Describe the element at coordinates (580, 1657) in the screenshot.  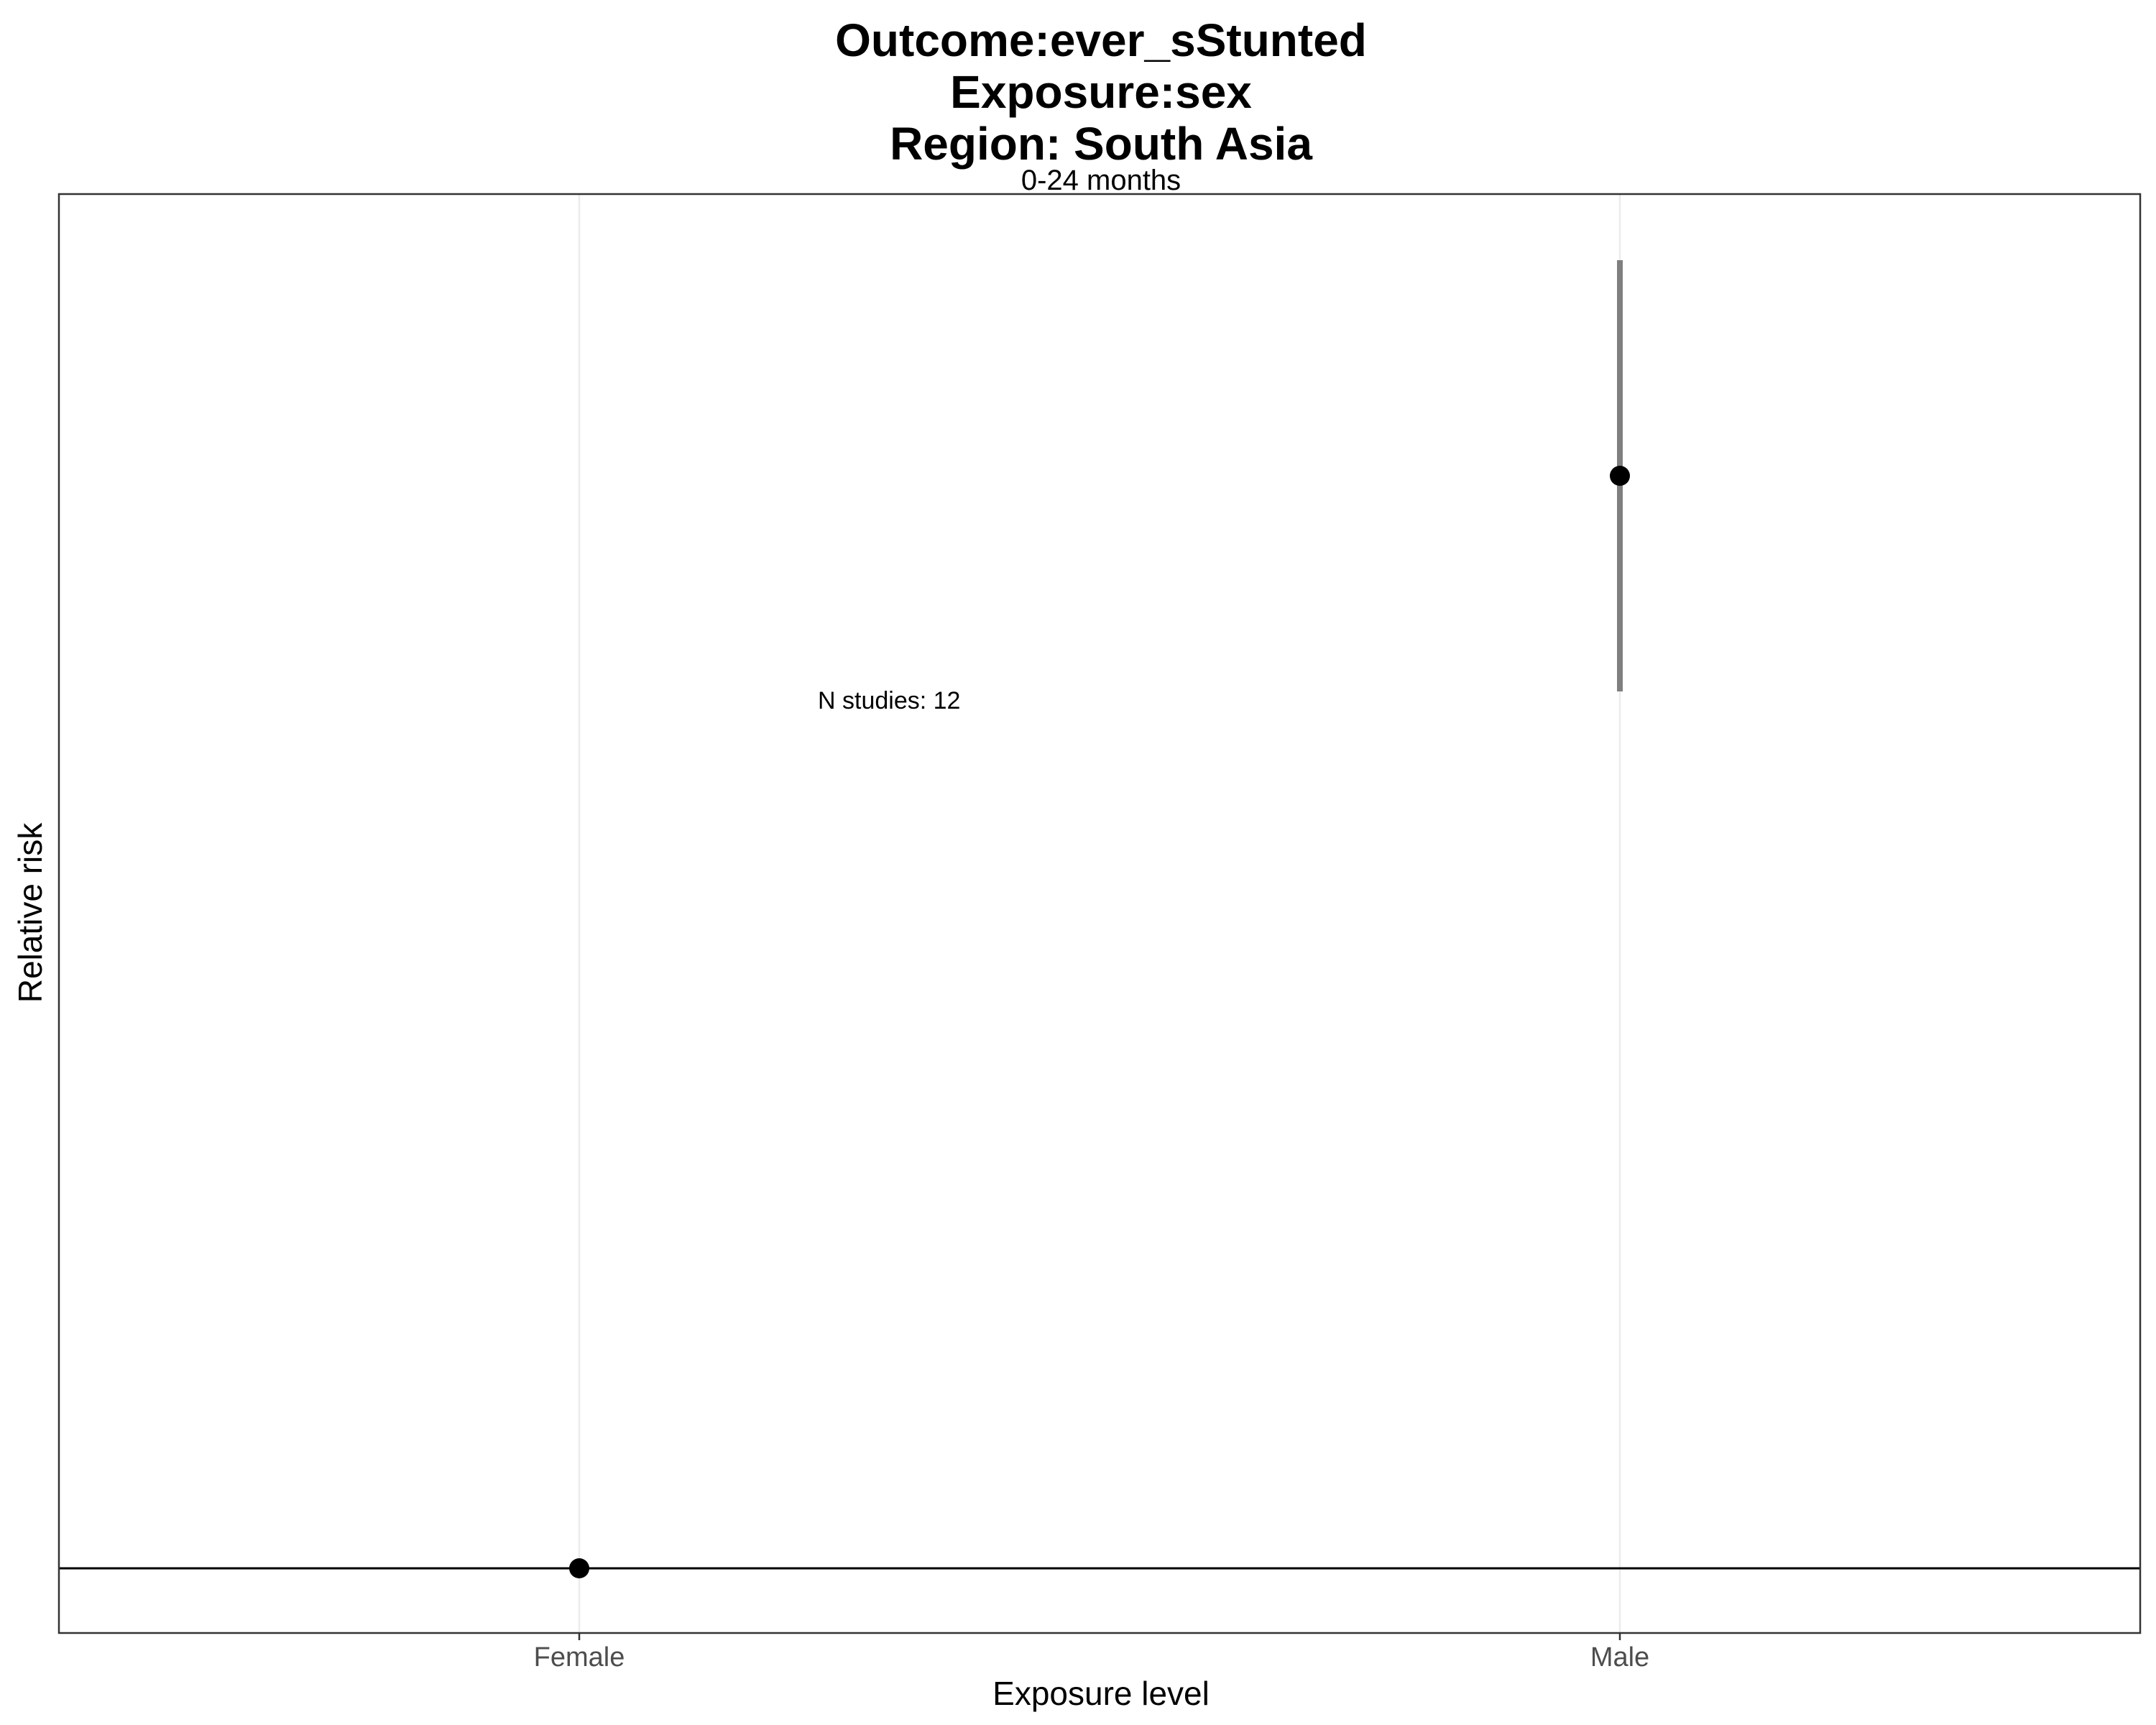
I see `x-tick-label-female: Female` at that location.